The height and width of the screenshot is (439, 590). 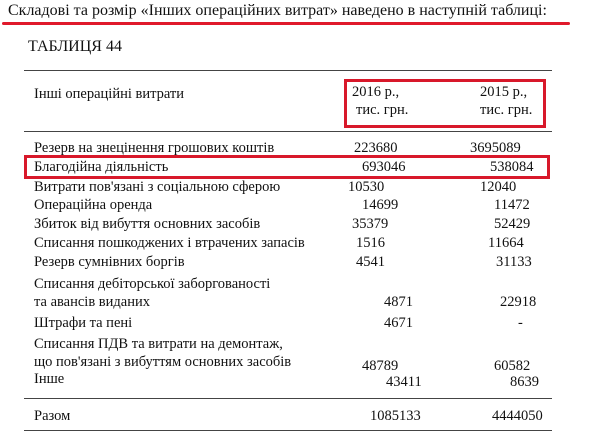 I want to click on header-2015-line1: 2015 р.,, so click(x=504, y=92).